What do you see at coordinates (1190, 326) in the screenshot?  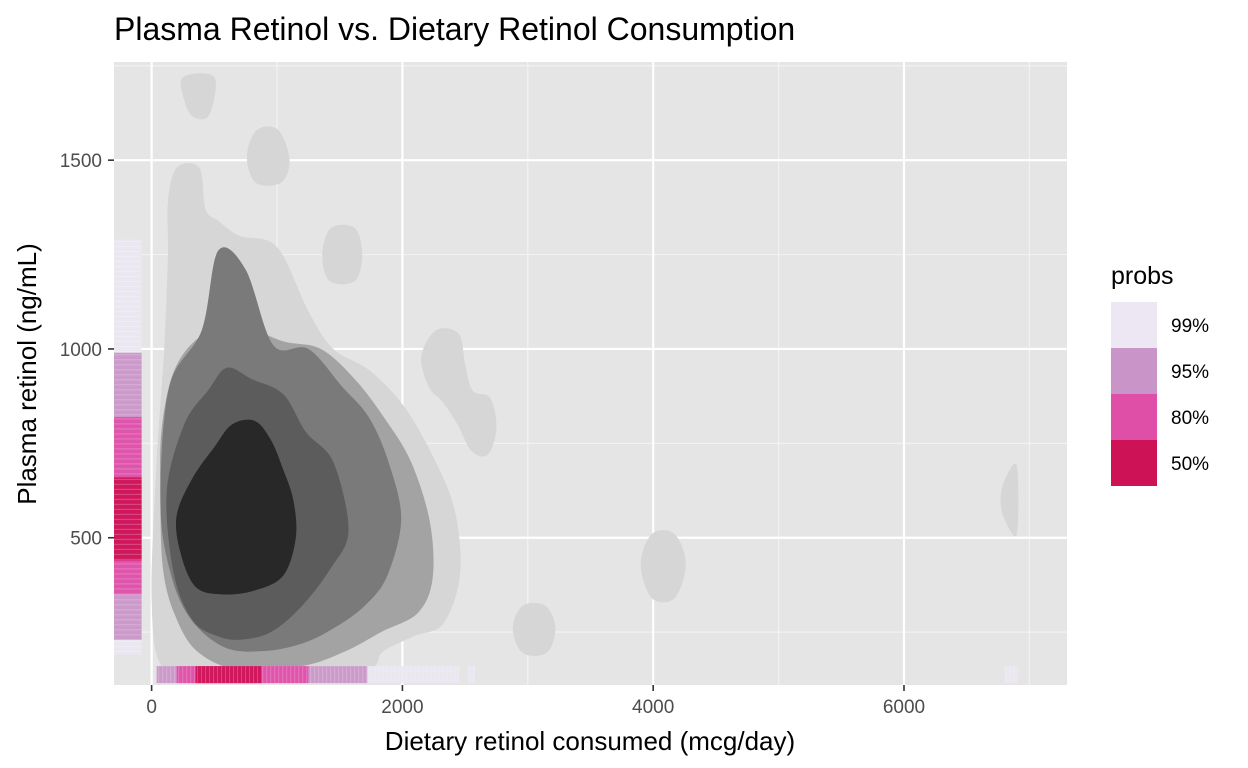 I see `legend-label: 99%` at bounding box center [1190, 326].